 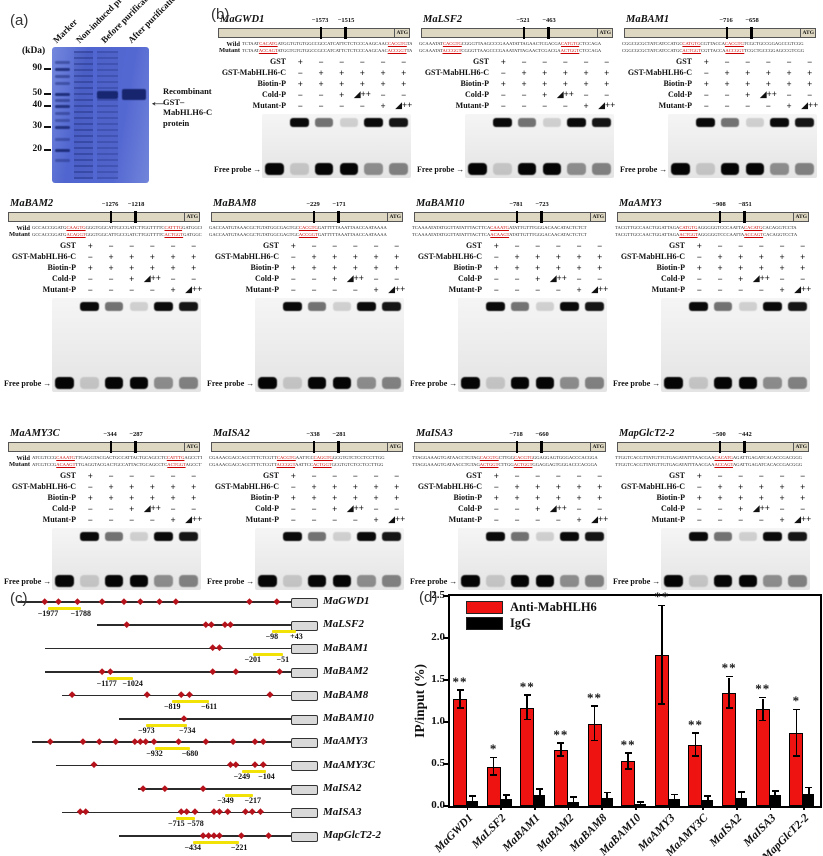 What do you see at coordinates (729, 749) in the screenshot?
I see `bar-Anti-MabHLH6-MaISA2` at bounding box center [729, 749].